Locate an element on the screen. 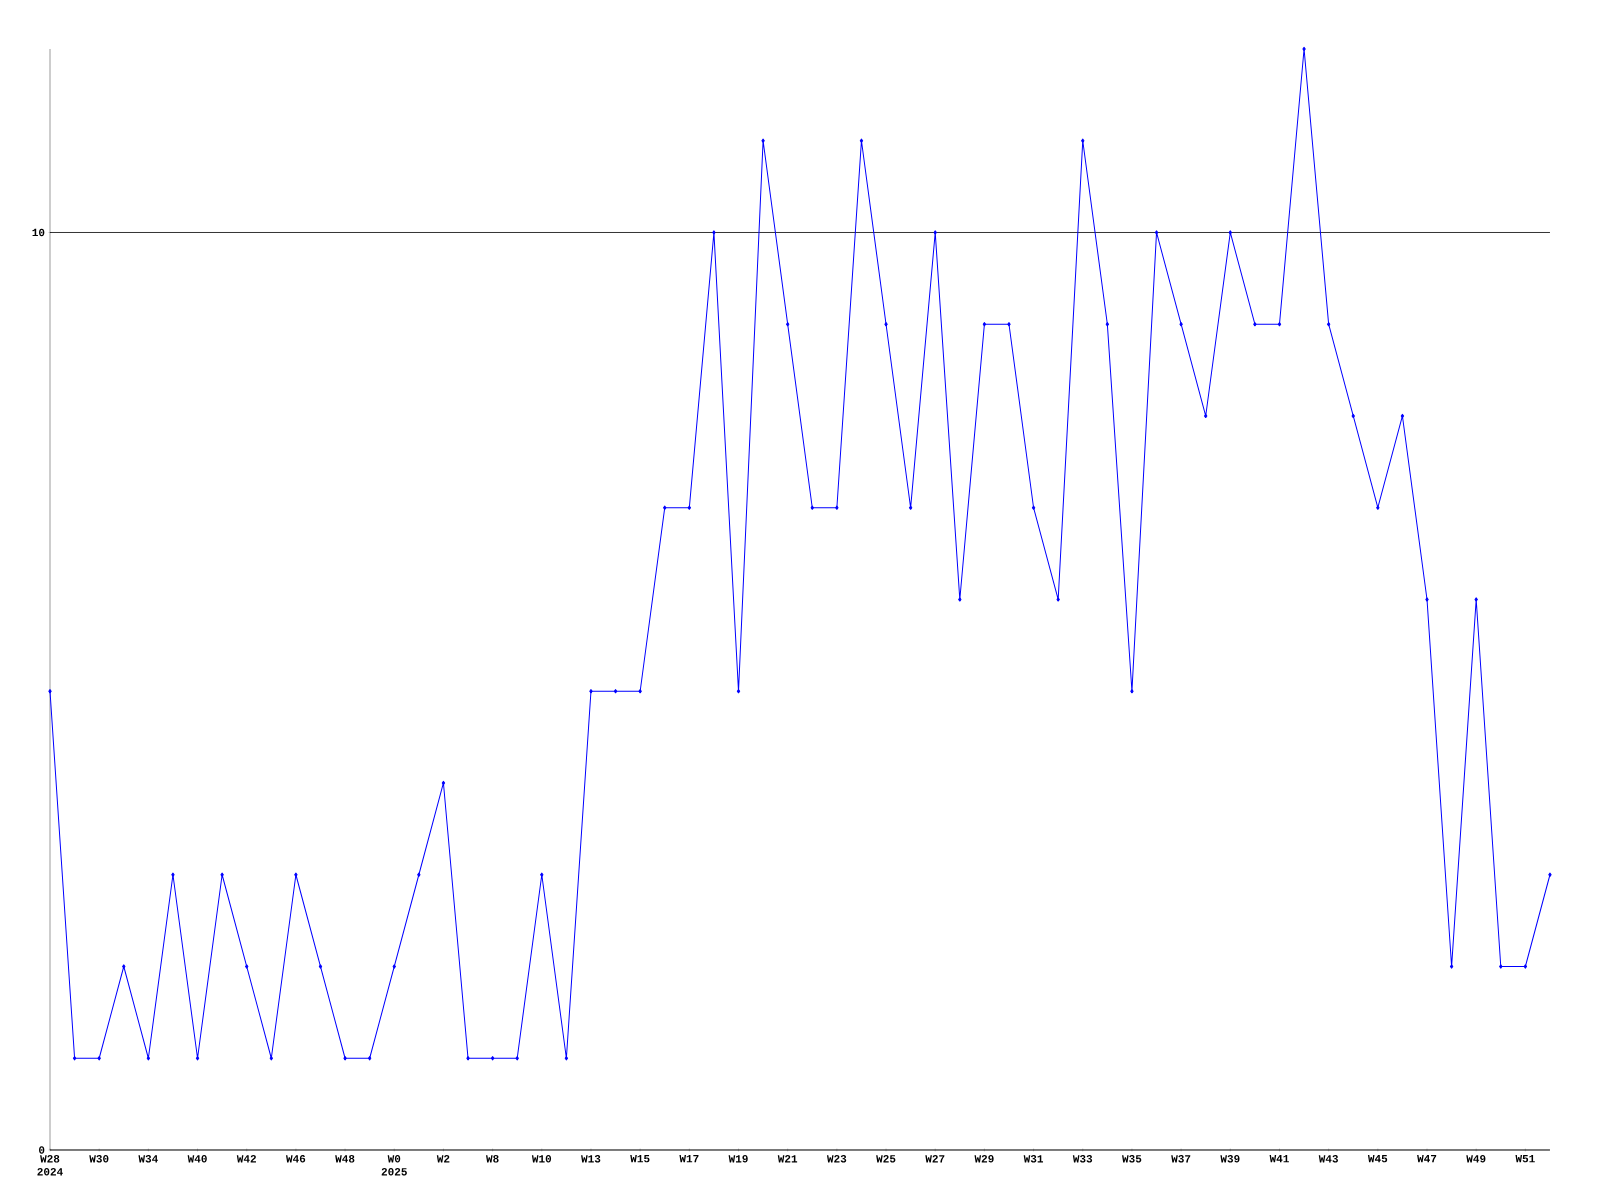  x-tick-label: W45 is located at coordinates (1377, 1159).